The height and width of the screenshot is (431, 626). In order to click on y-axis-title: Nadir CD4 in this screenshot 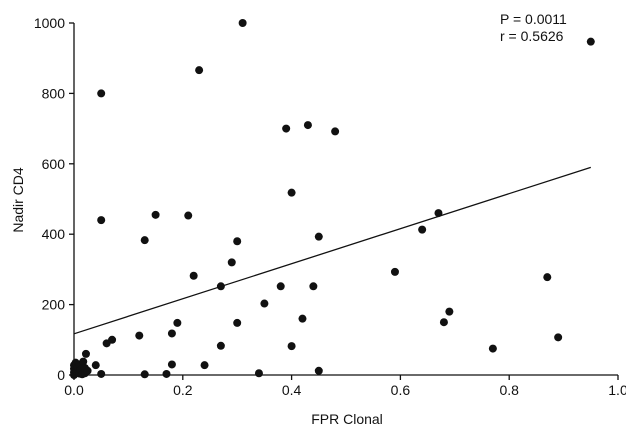, I will do `click(18, 200)`.